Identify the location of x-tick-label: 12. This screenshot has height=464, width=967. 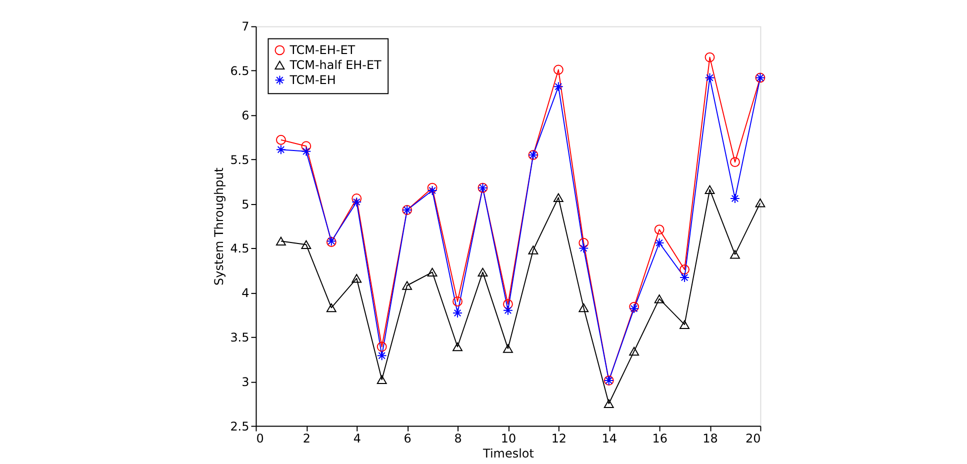
(559, 438).